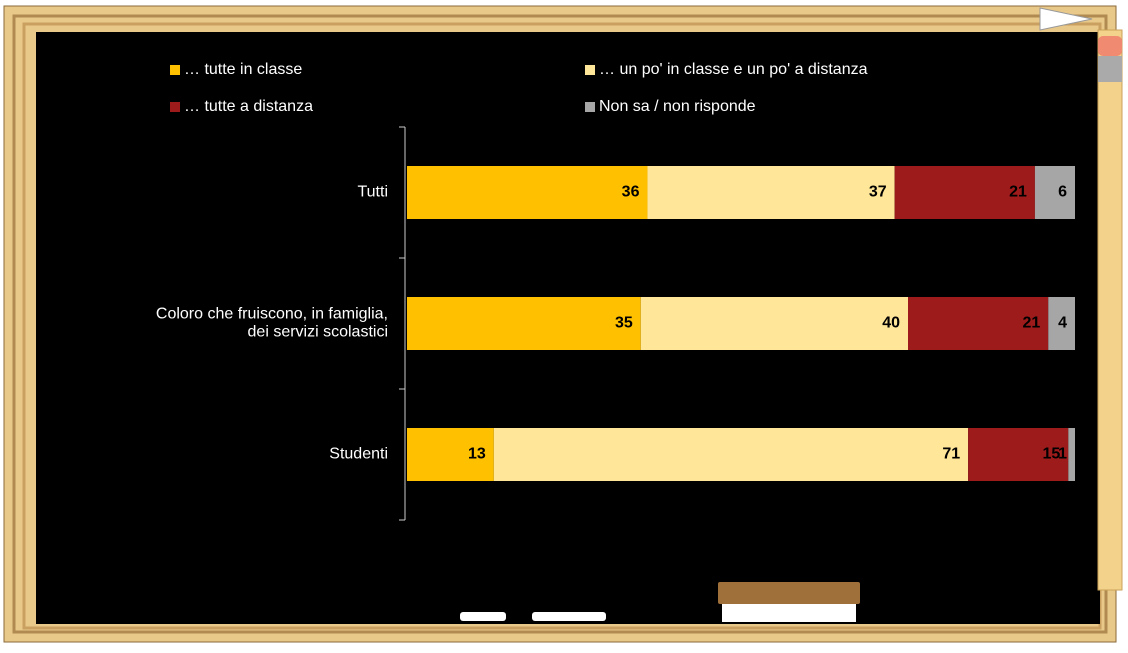  Describe the element at coordinates (631, 192) in the screenshot. I see `value-label: 36` at that location.